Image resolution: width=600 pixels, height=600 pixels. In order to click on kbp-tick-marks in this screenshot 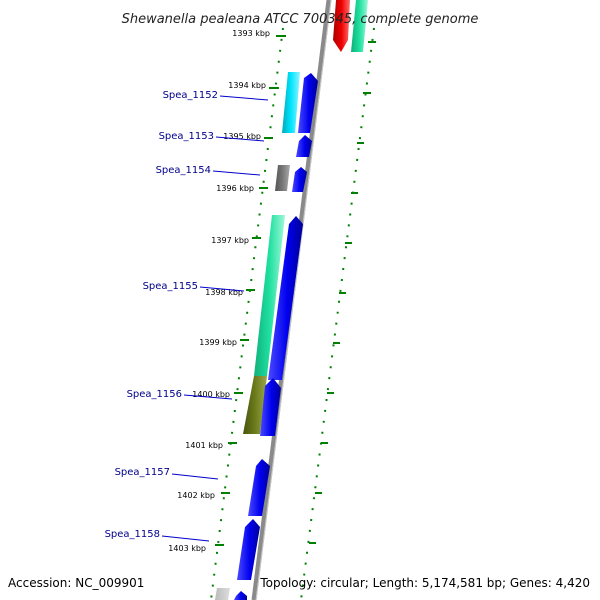, I will do `click(250, 290)`.